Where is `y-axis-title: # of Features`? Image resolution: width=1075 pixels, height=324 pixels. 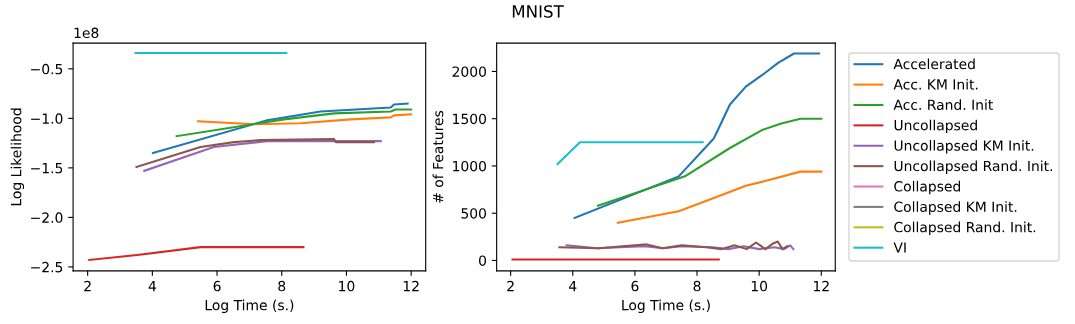 y-axis-title: # of Features is located at coordinates (438, 156).